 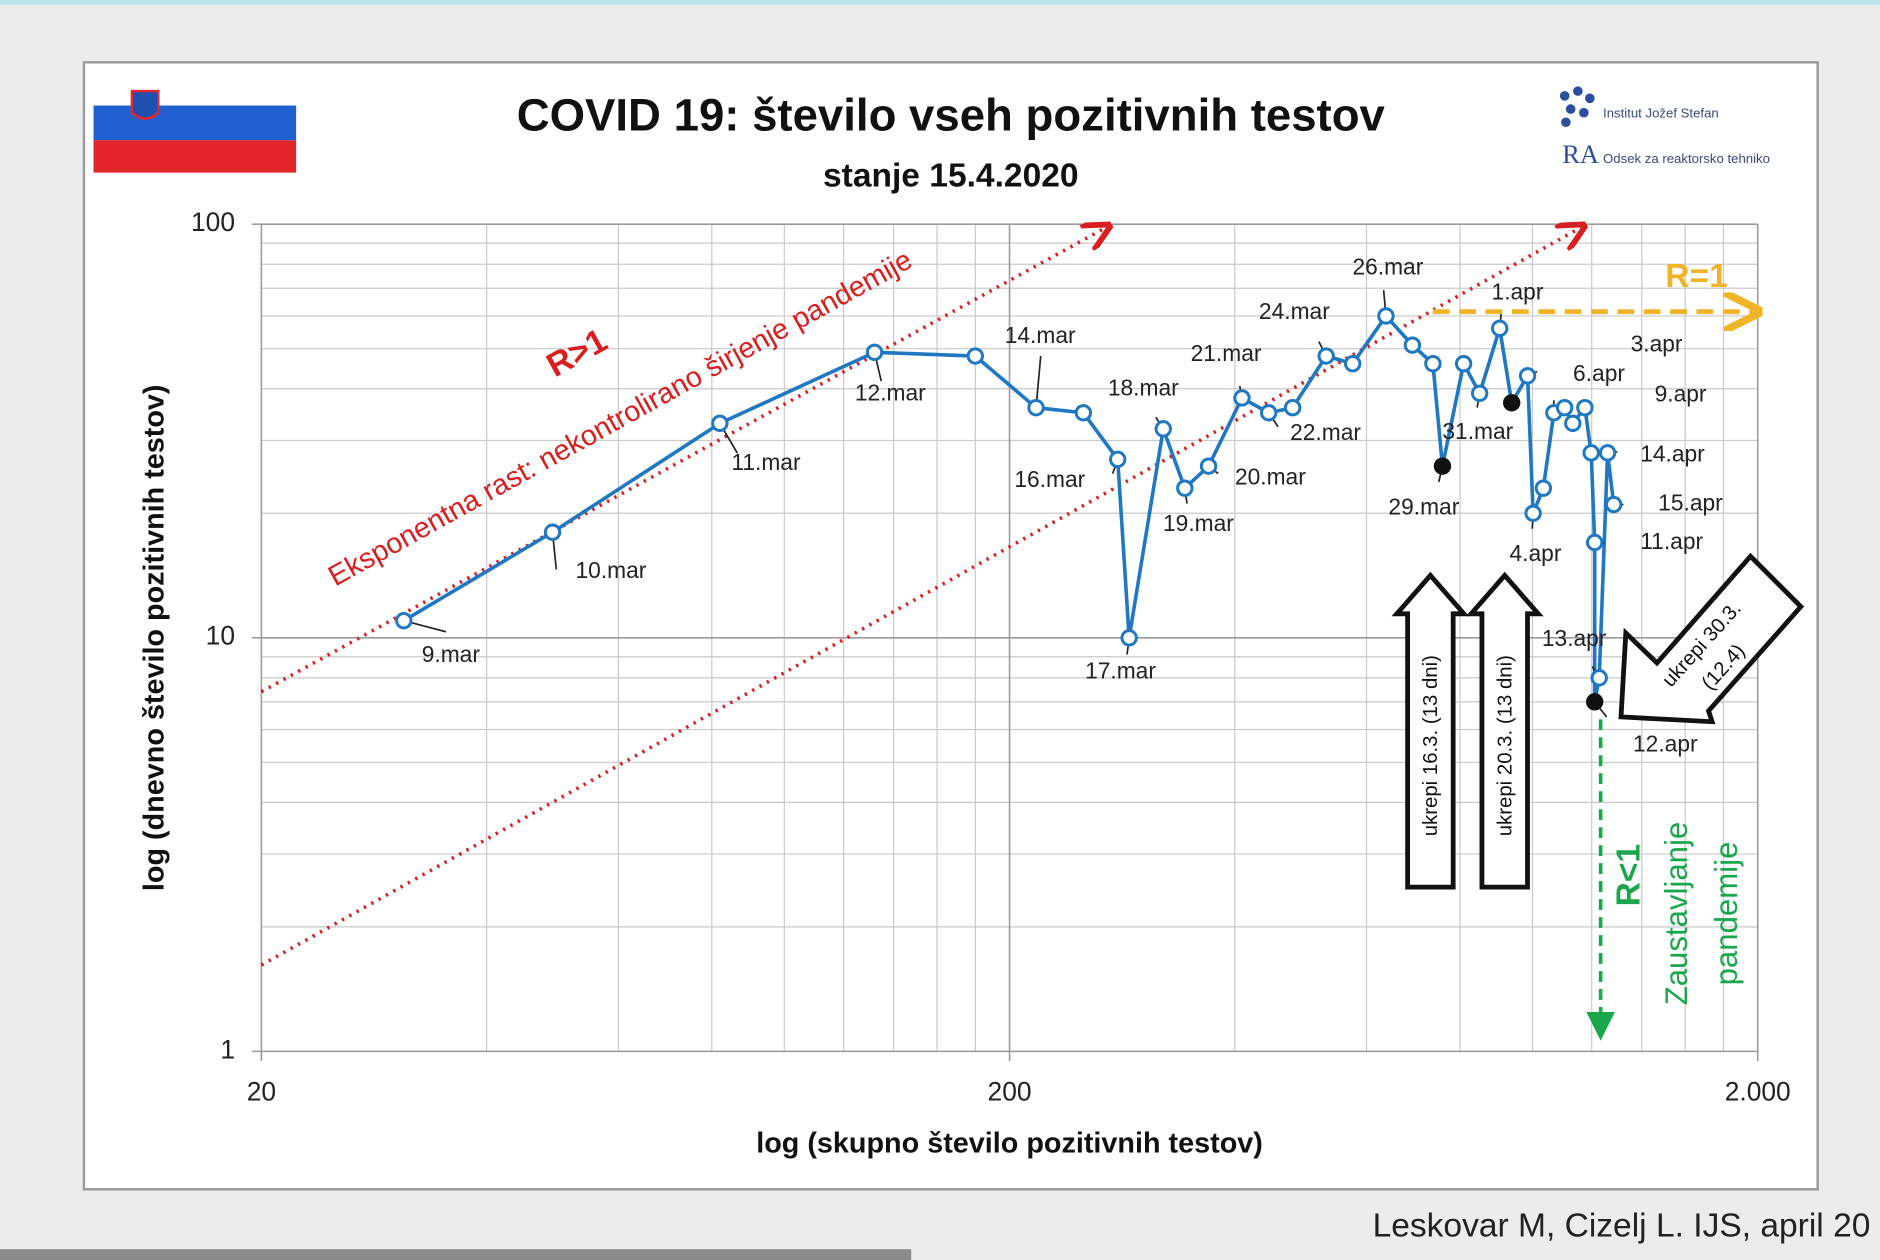 I want to click on logo-department: Odsek za reaktorsko tehniko, so click(x=1686, y=158).